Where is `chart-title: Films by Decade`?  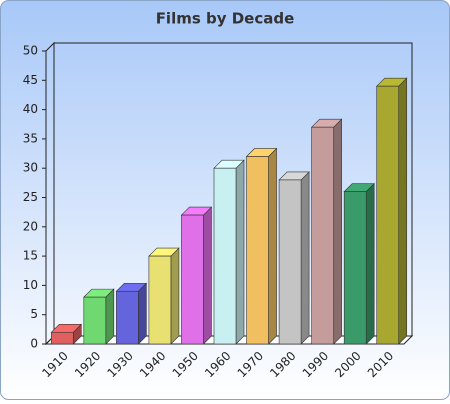
chart-title: Films by Decade is located at coordinates (225, 19).